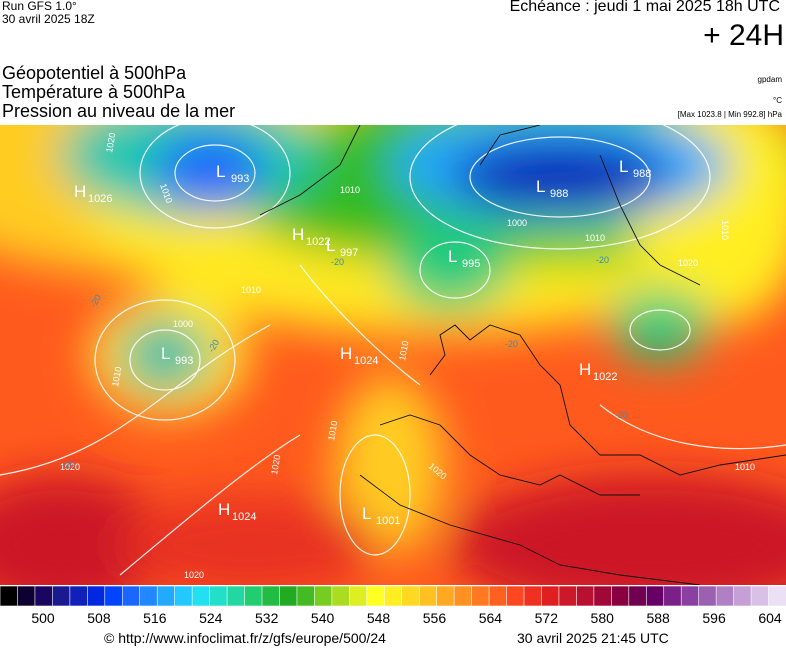 The width and height of the screenshot is (786, 648). I want to click on unit-temperature: °C, so click(777, 100).